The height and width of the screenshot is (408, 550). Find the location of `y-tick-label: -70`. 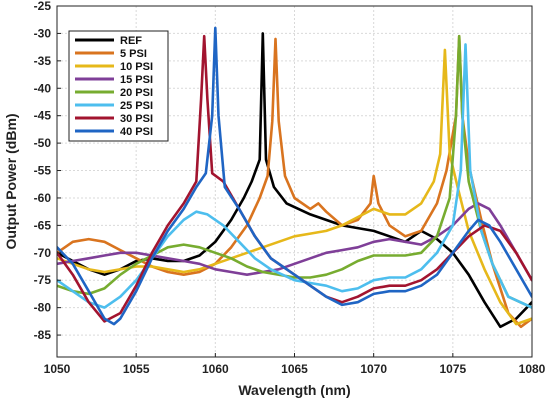

y-tick-label: -70 is located at coordinates (43, 253).